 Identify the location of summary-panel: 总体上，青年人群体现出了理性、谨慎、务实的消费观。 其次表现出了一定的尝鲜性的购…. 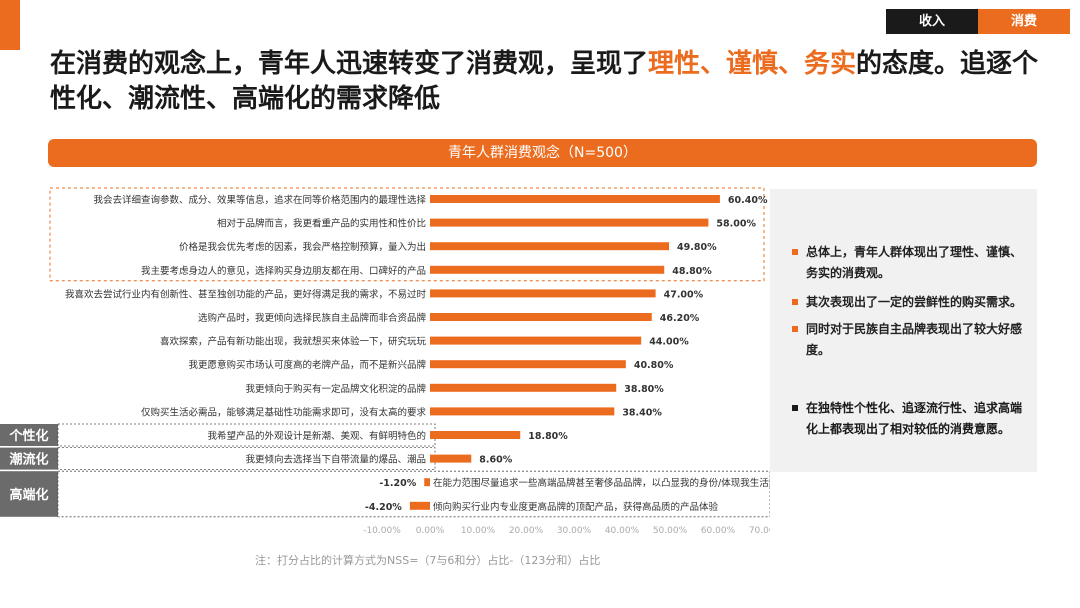
(903, 330).